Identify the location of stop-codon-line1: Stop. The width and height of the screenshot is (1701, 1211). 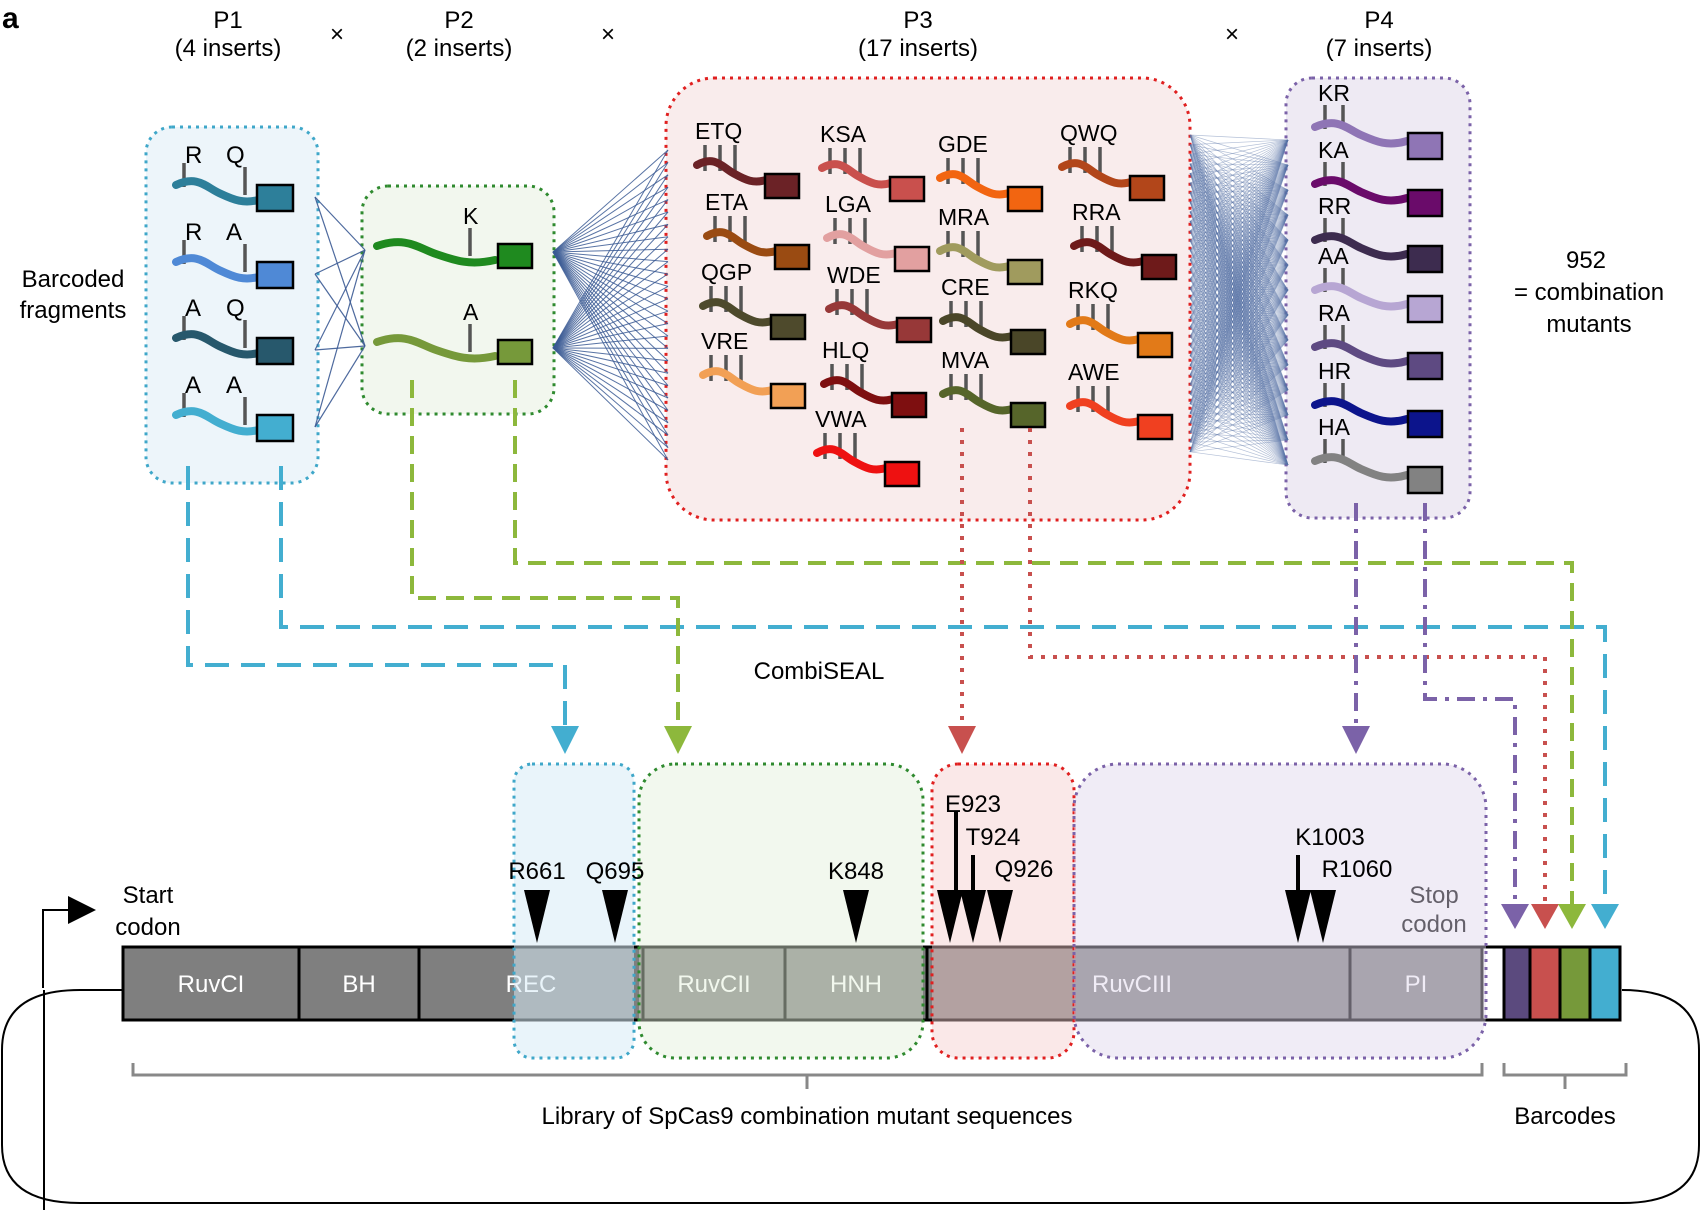
(1433, 895).